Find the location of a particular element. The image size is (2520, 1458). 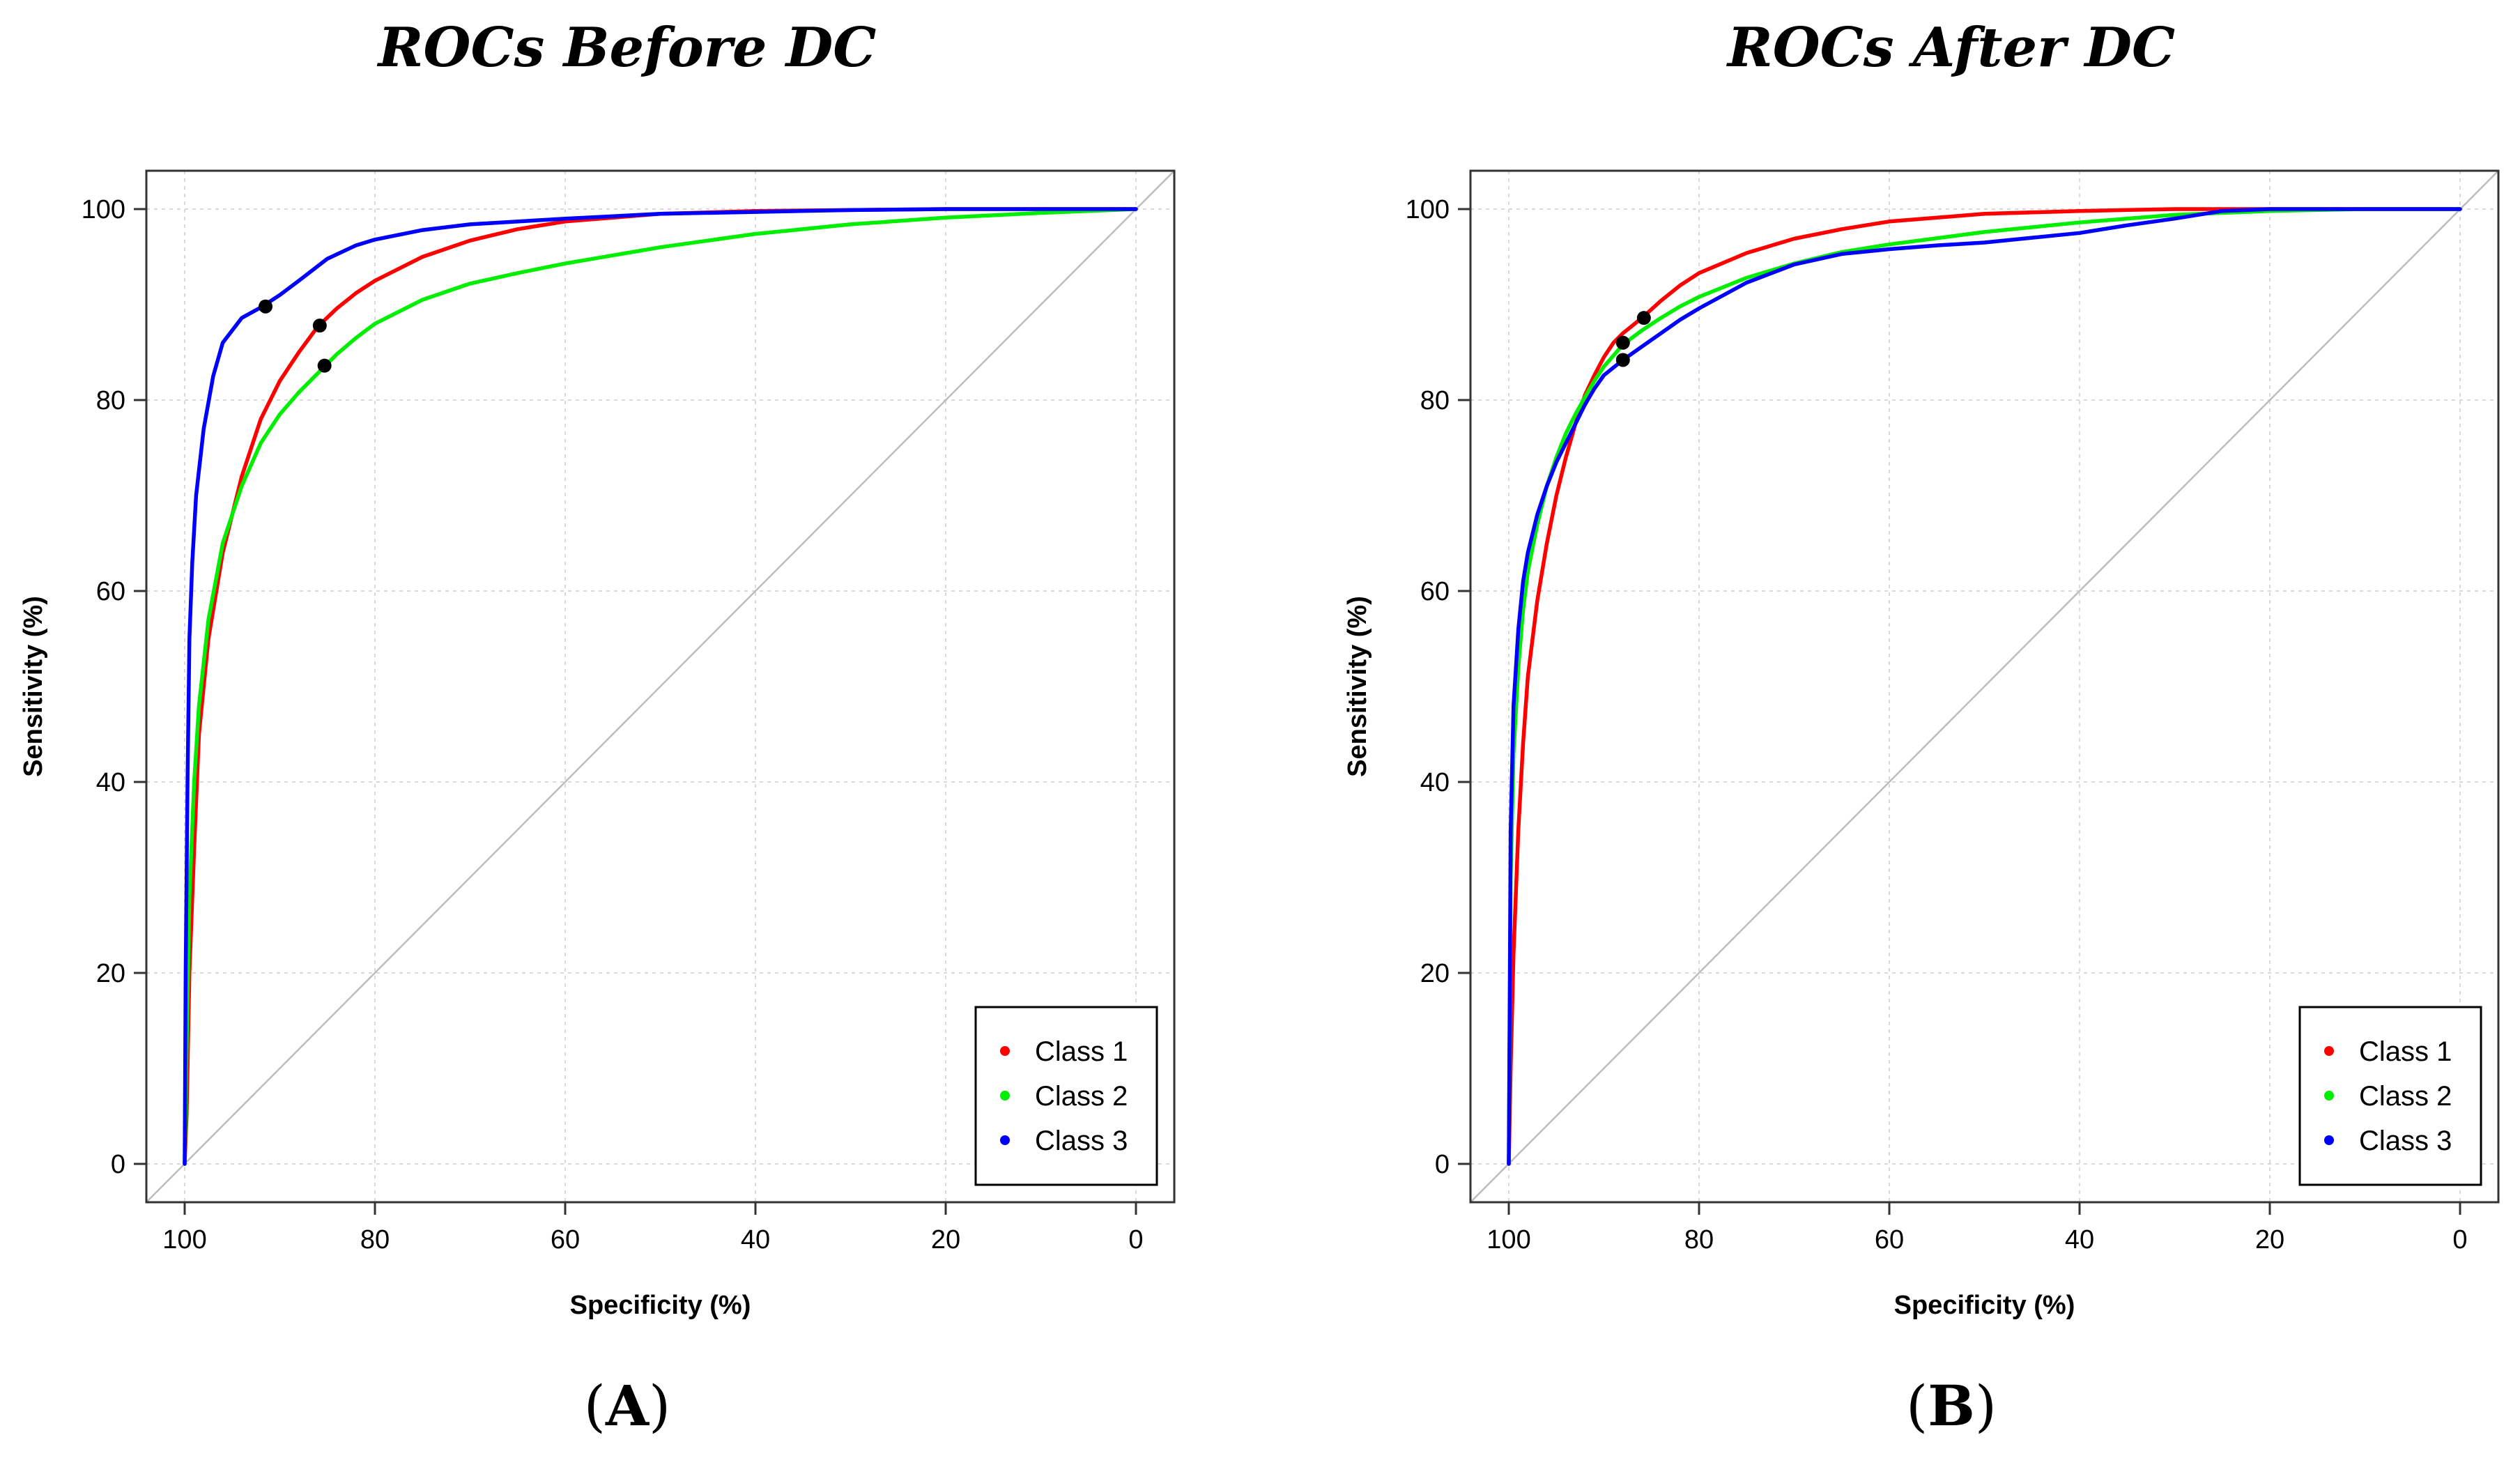

chart-title: ROCs Before DC is located at coordinates (627, 47).